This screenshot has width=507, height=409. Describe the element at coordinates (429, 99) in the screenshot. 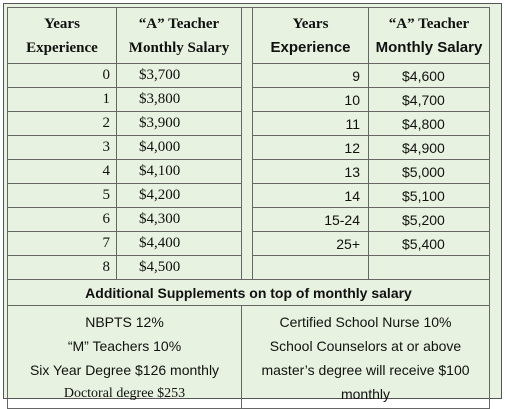

I see `right-salary-cell: $4,700` at that location.